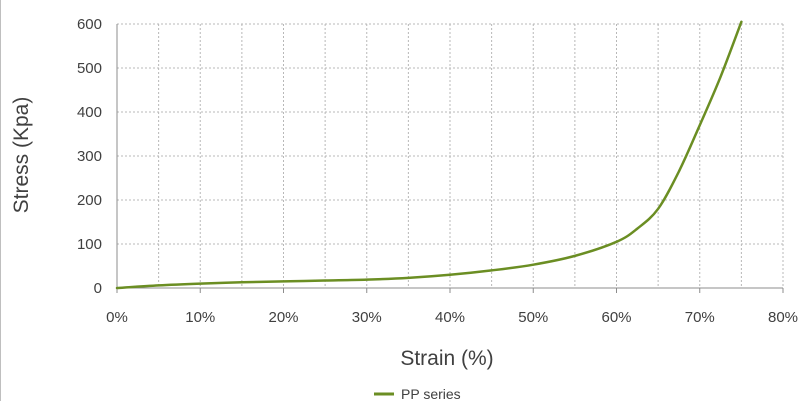 Image resolution: width=802 pixels, height=401 pixels. What do you see at coordinates (89, 112) in the screenshot?
I see `y-tick-label-4: 400` at bounding box center [89, 112].